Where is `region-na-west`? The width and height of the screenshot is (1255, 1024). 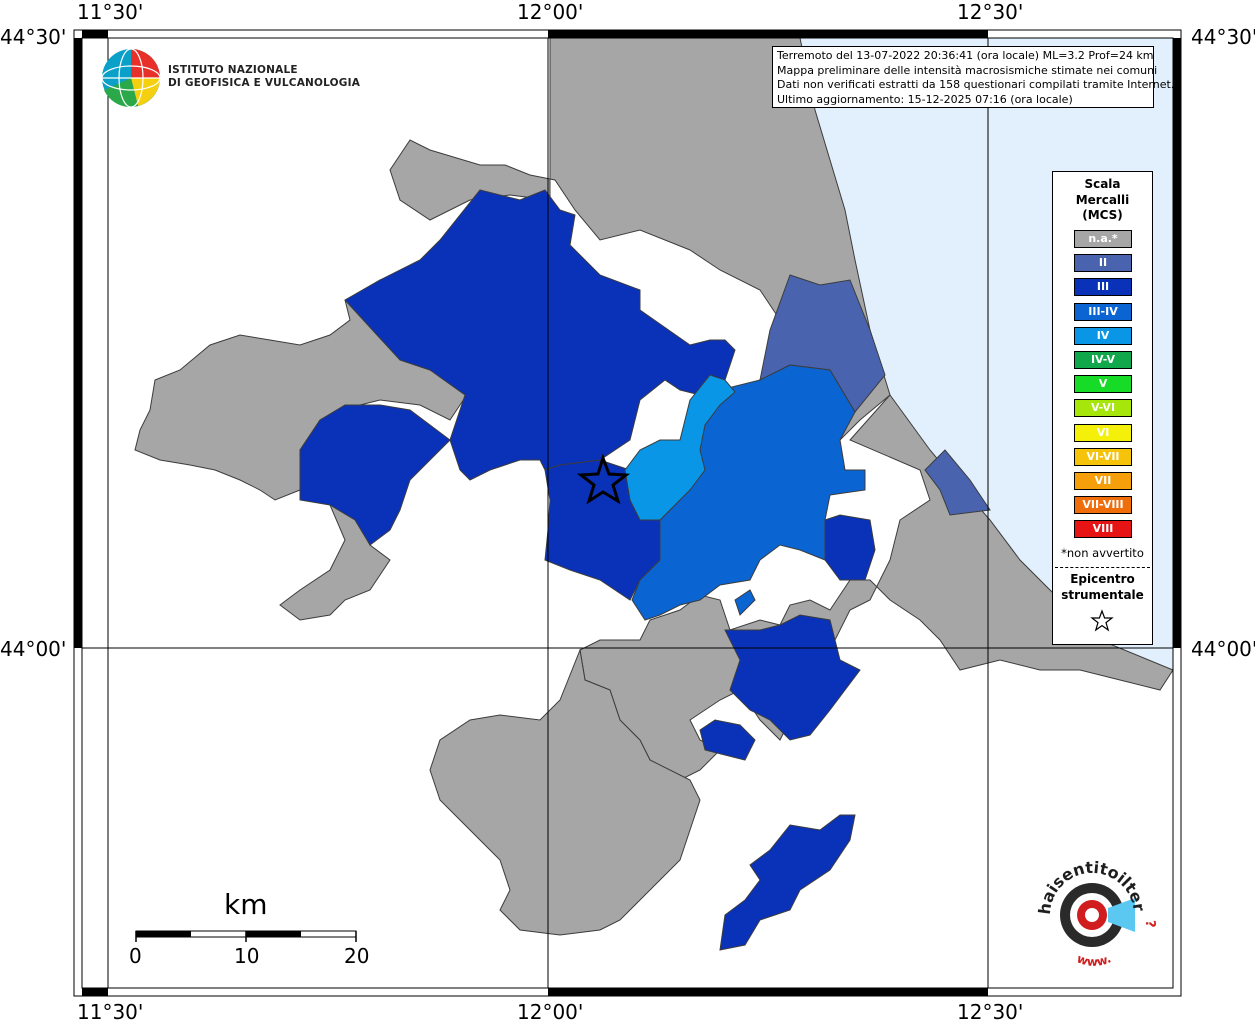
region-na-west is located at coordinates (302, 400).